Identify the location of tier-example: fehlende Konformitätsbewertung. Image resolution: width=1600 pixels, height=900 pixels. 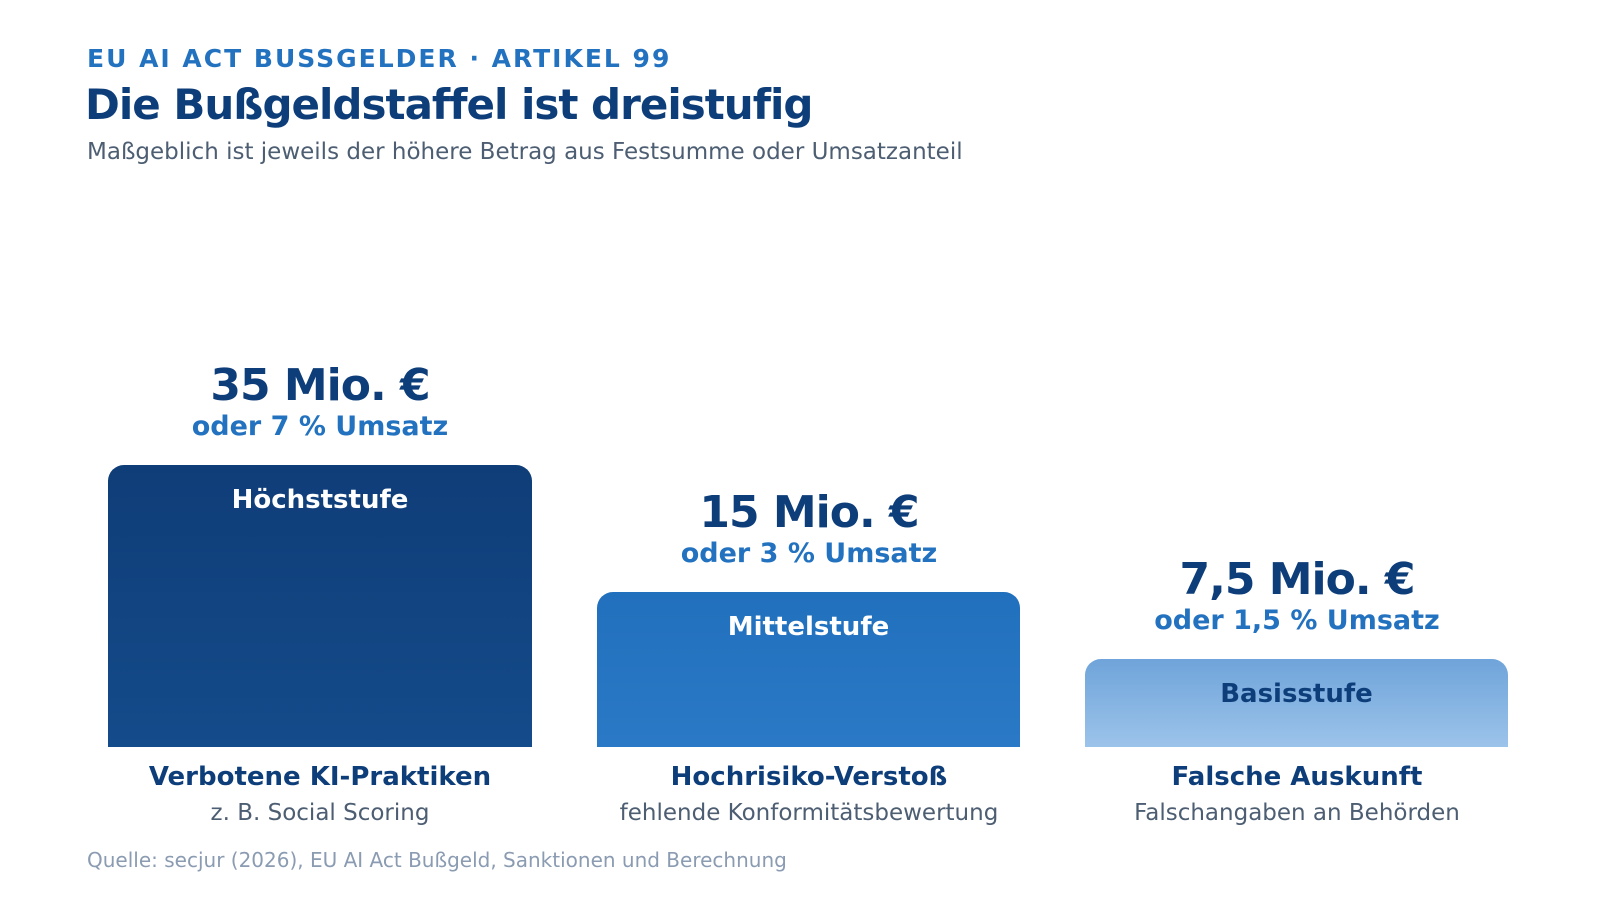
(809, 813).